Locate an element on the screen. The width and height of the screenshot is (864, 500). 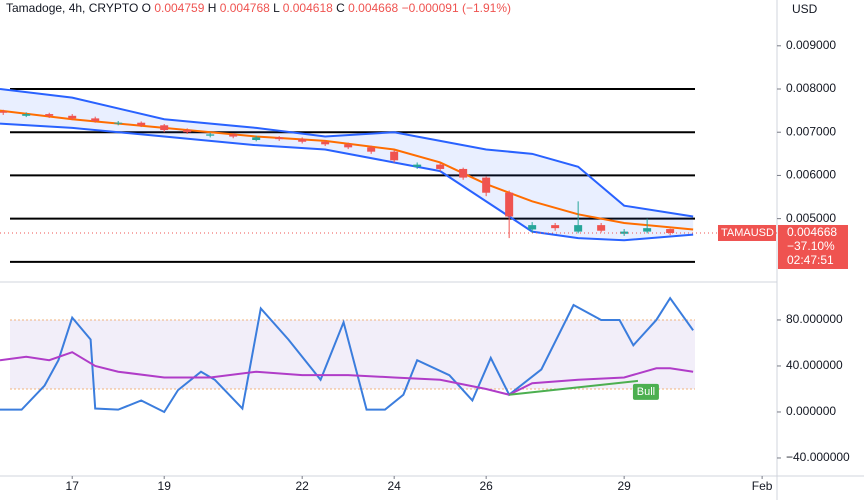
field-label: C is located at coordinates (340, 8).